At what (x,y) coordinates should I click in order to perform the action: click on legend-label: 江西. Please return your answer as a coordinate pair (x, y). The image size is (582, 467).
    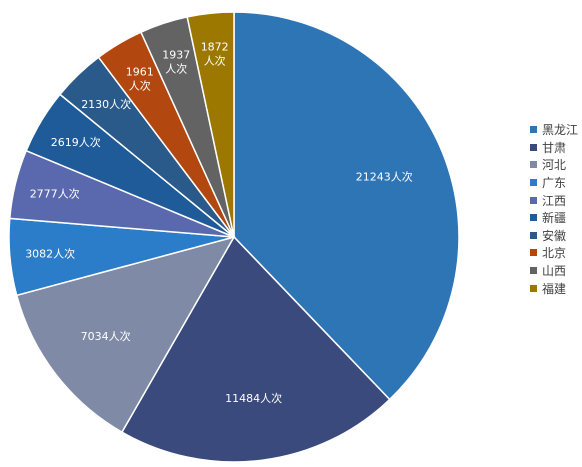
    Looking at the image, I should click on (554, 200).